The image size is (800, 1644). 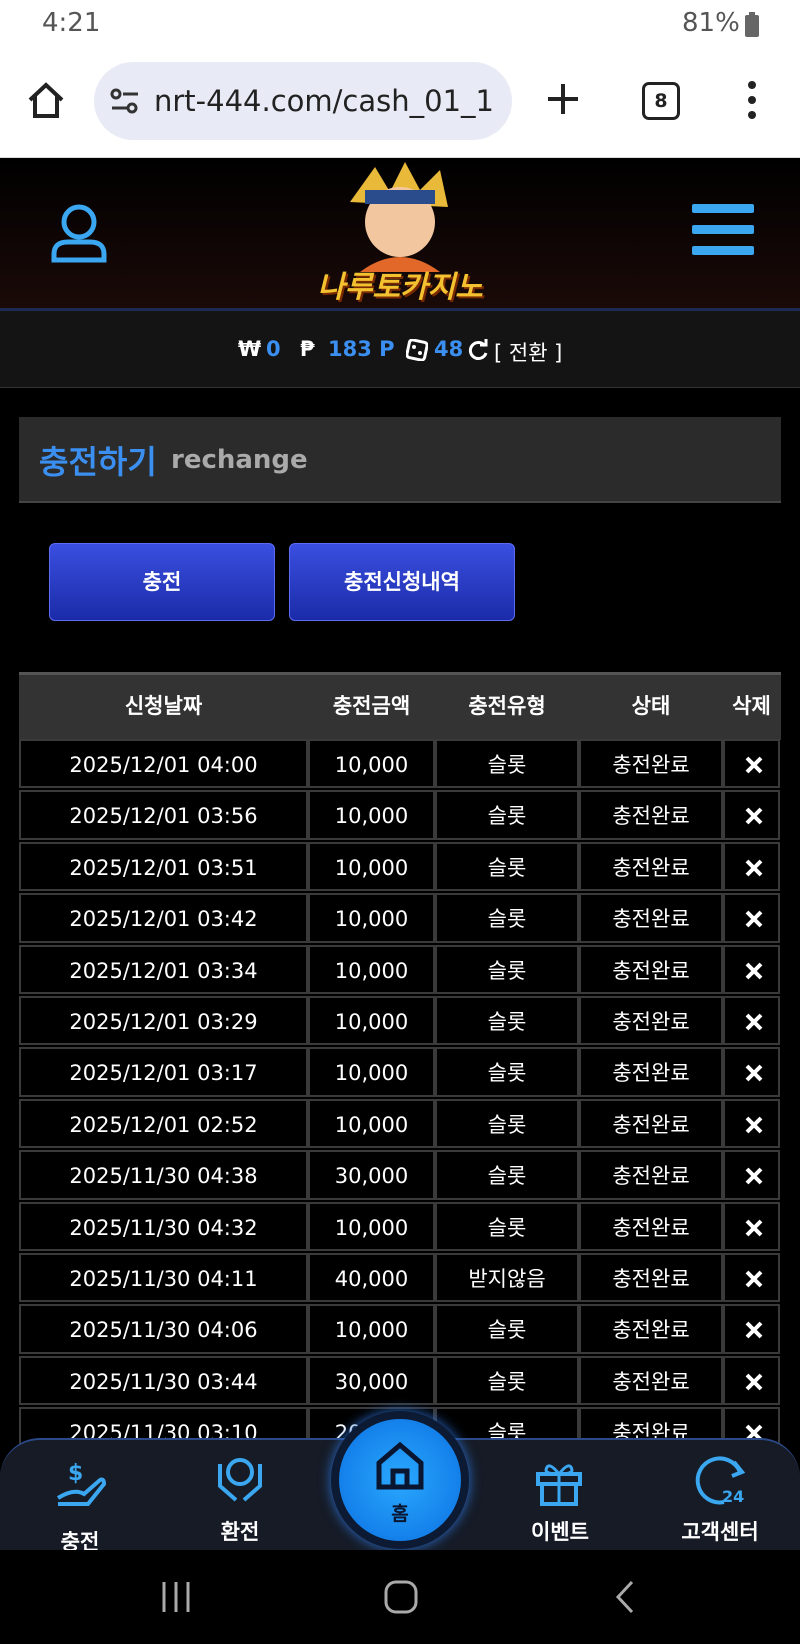 What do you see at coordinates (250, 349) in the screenshot?
I see `won-symbol: ₩` at bounding box center [250, 349].